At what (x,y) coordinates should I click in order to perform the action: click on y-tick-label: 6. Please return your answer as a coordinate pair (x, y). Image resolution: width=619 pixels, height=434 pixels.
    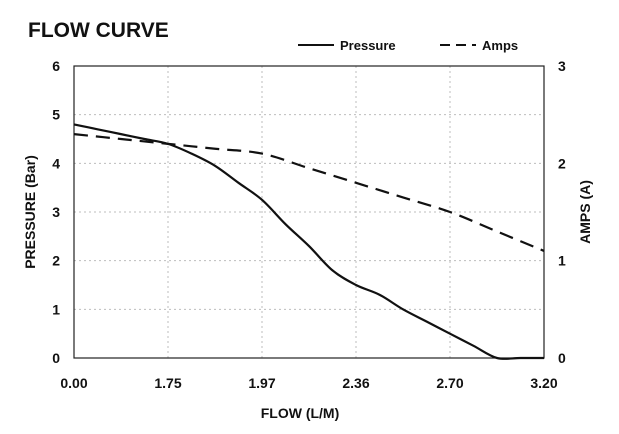
    Looking at the image, I should click on (56, 66).